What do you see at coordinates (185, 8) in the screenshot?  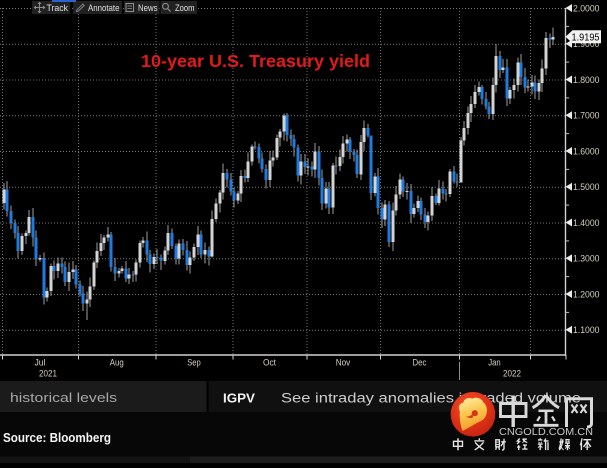 I see `svg-text: Zoom` at bounding box center [185, 8].